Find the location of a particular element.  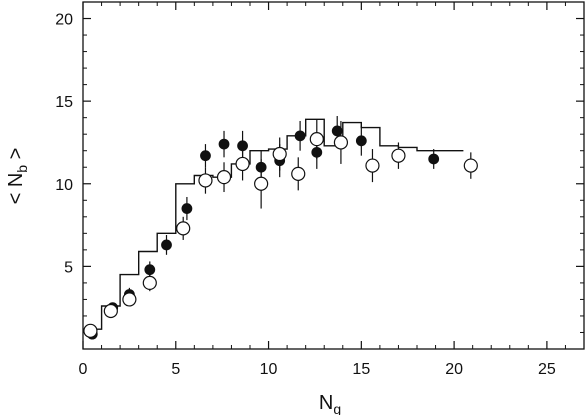

y-tick-label-3: 20 is located at coordinates (64, 20).